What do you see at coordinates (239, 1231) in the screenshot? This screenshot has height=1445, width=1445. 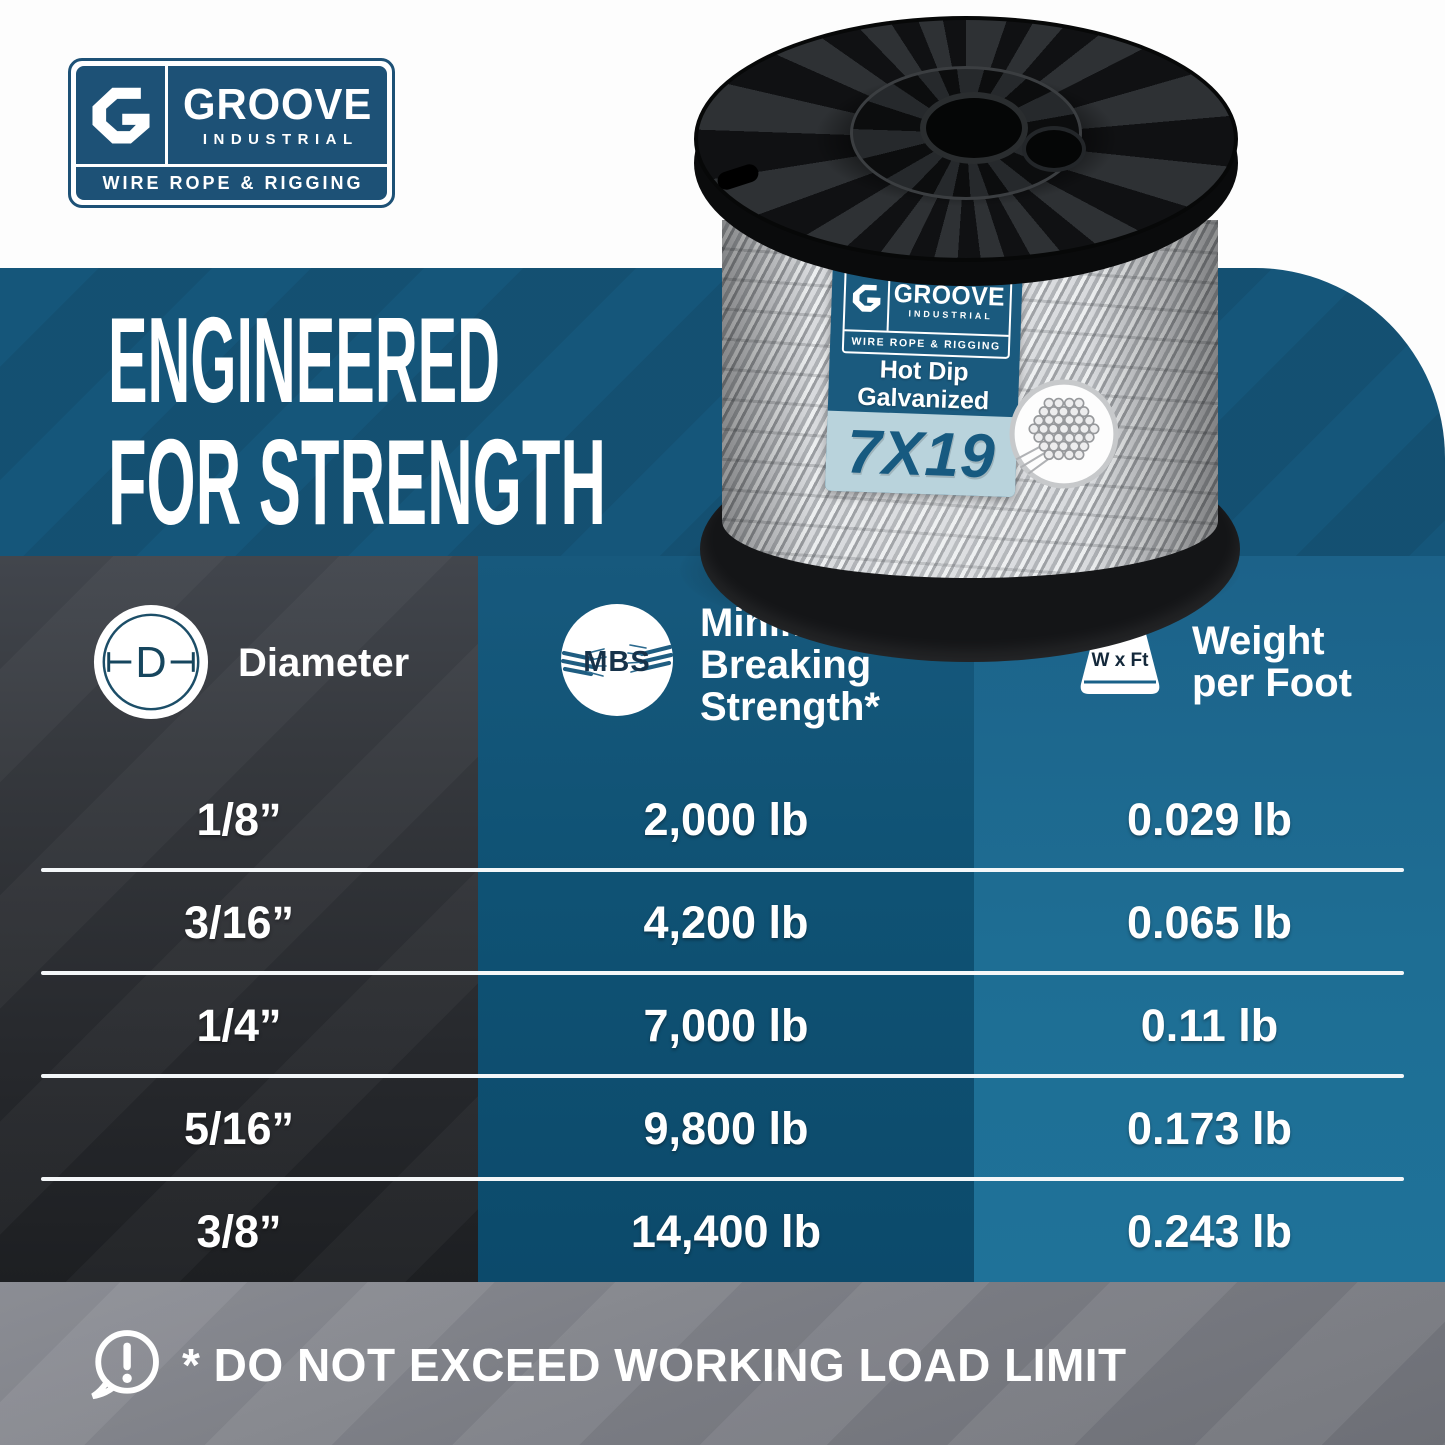 I see `cell-diameter: 3/8”` at bounding box center [239, 1231].